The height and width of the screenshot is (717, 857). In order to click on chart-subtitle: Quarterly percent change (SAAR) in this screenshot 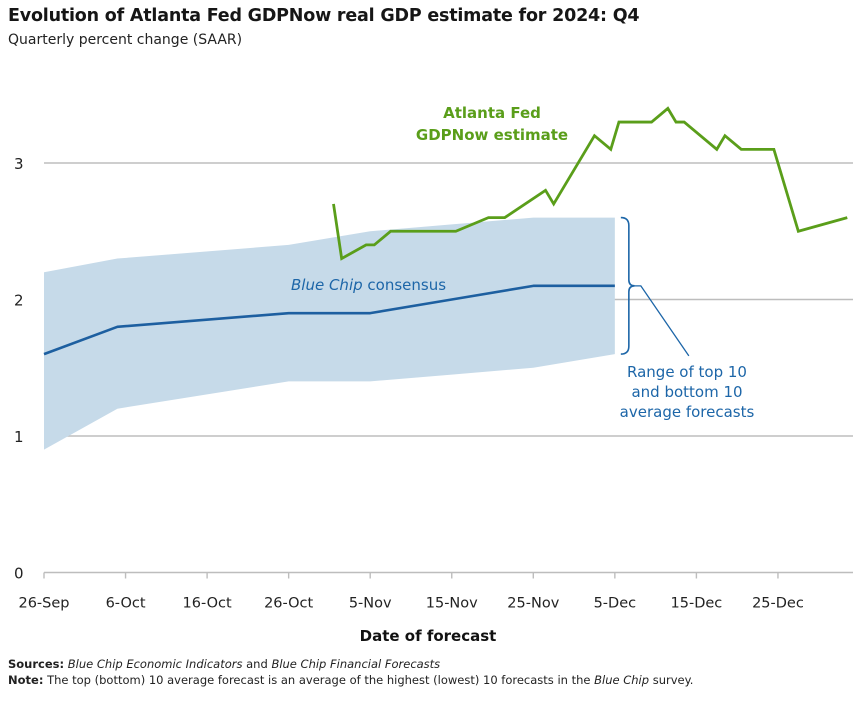, I will do `click(125, 40)`.